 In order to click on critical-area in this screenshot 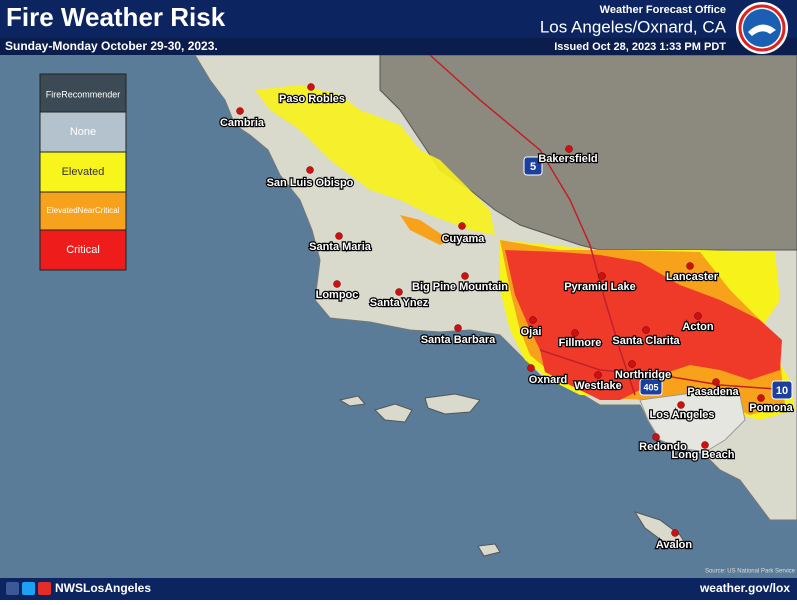, I will do `click(643, 325)`.